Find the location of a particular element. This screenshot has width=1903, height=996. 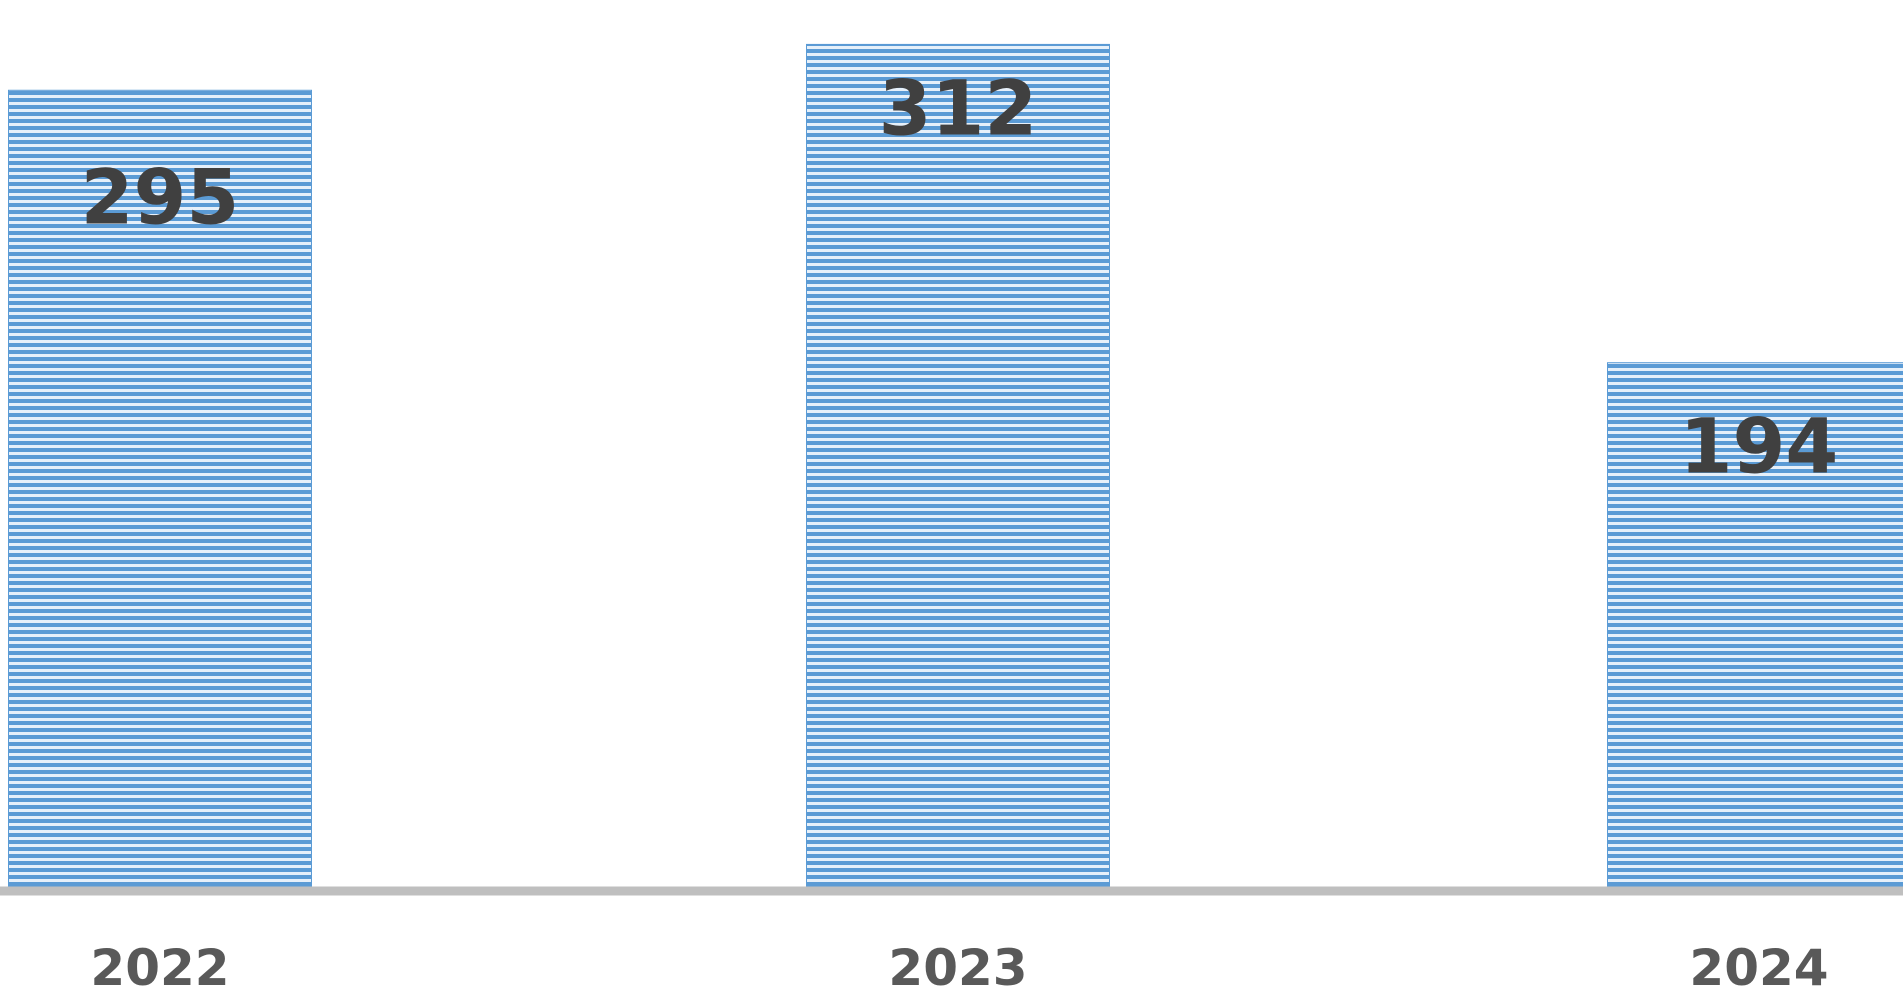

x-tick-label-2024: 2024 is located at coordinates (1758, 965).